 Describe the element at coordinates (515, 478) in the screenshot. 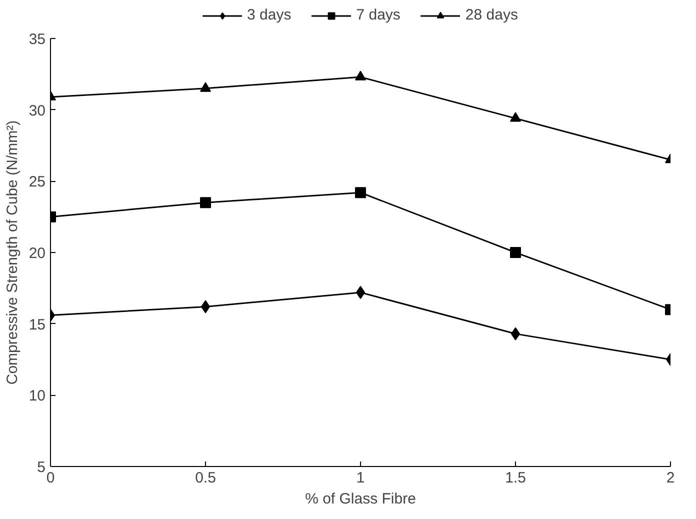

I see `x-tick-label: 1.5` at that location.